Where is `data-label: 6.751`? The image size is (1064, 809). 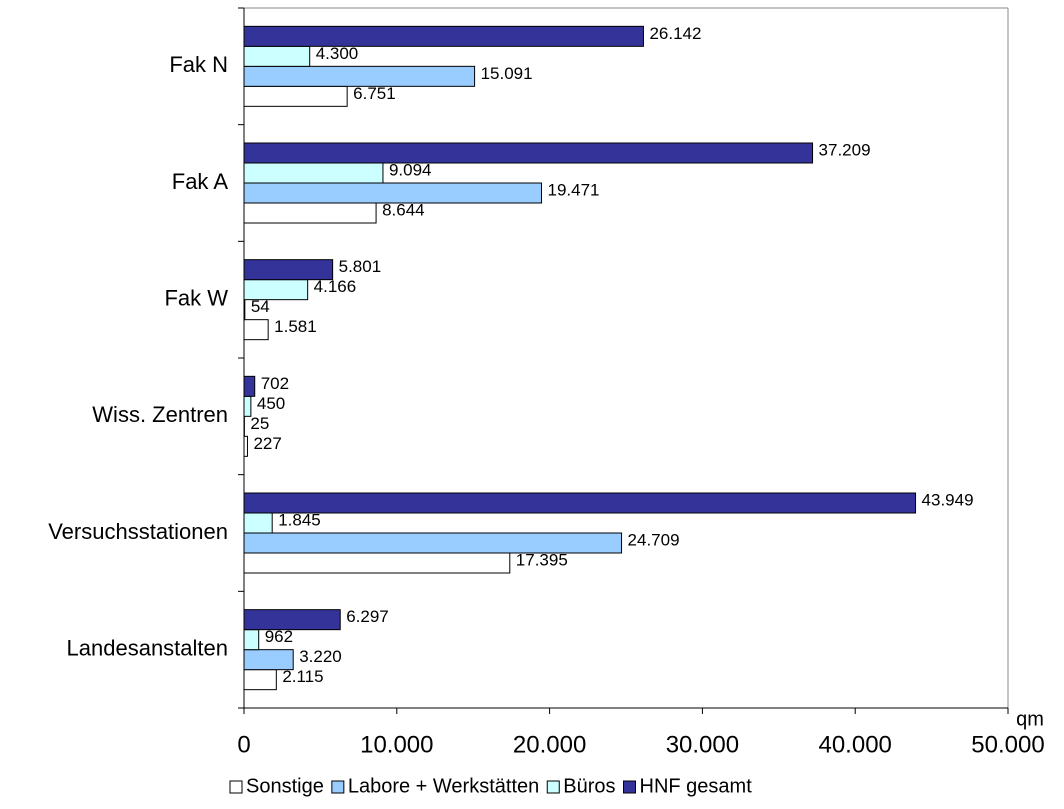
data-label: 6.751 is located at coordinates (374, 93).